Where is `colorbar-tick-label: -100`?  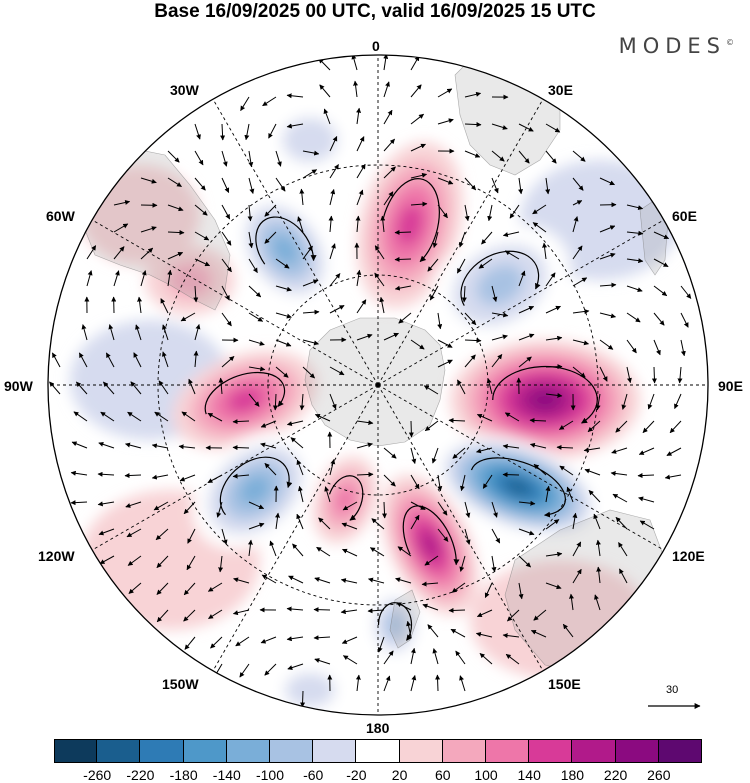
colorbar-tick-label: -100 is located at coordinates (270, 775).